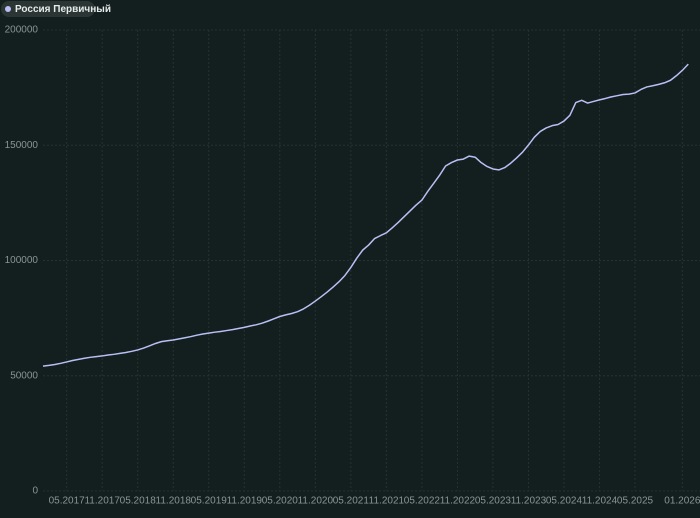 The height and width of the screenshot is (518, 700). What do you see at coordinates (22, 30) in the screenshot?
I see `y-tick-label: 200000` at bounding box center [22, 30].